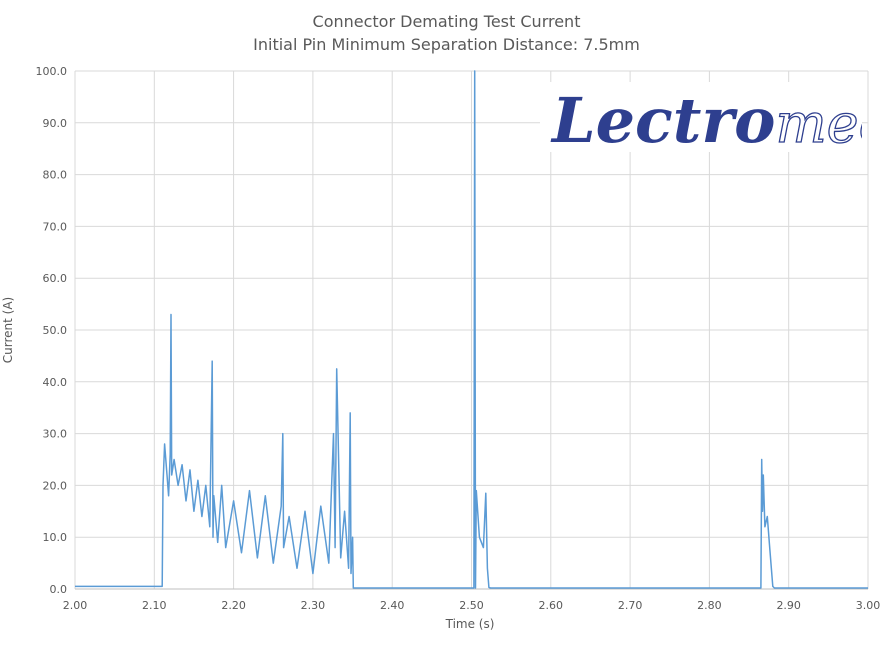  I want to click on chart-title: Connector Demating Test Current, so click(446, 21).